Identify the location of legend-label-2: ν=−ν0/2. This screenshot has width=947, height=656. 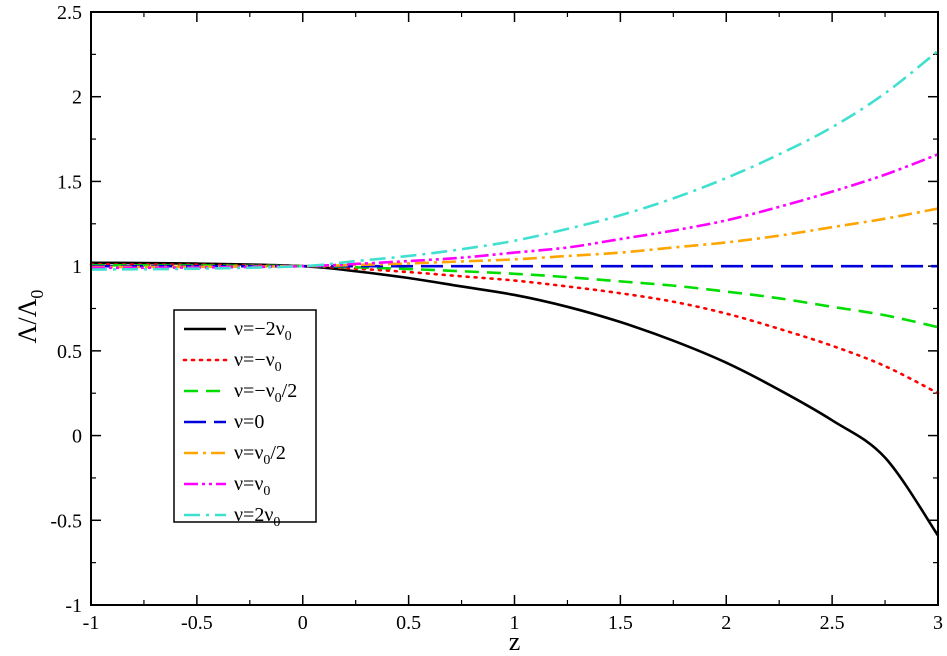
(265, 393).